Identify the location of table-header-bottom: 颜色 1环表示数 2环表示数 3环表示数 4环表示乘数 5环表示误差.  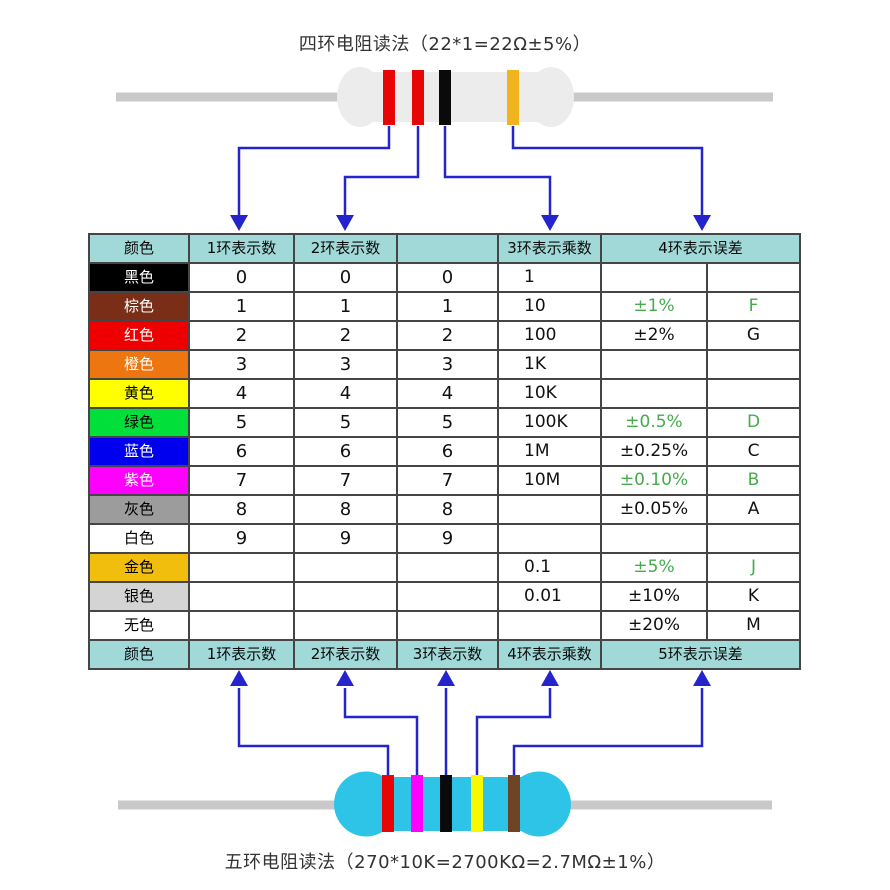
(445, 654).